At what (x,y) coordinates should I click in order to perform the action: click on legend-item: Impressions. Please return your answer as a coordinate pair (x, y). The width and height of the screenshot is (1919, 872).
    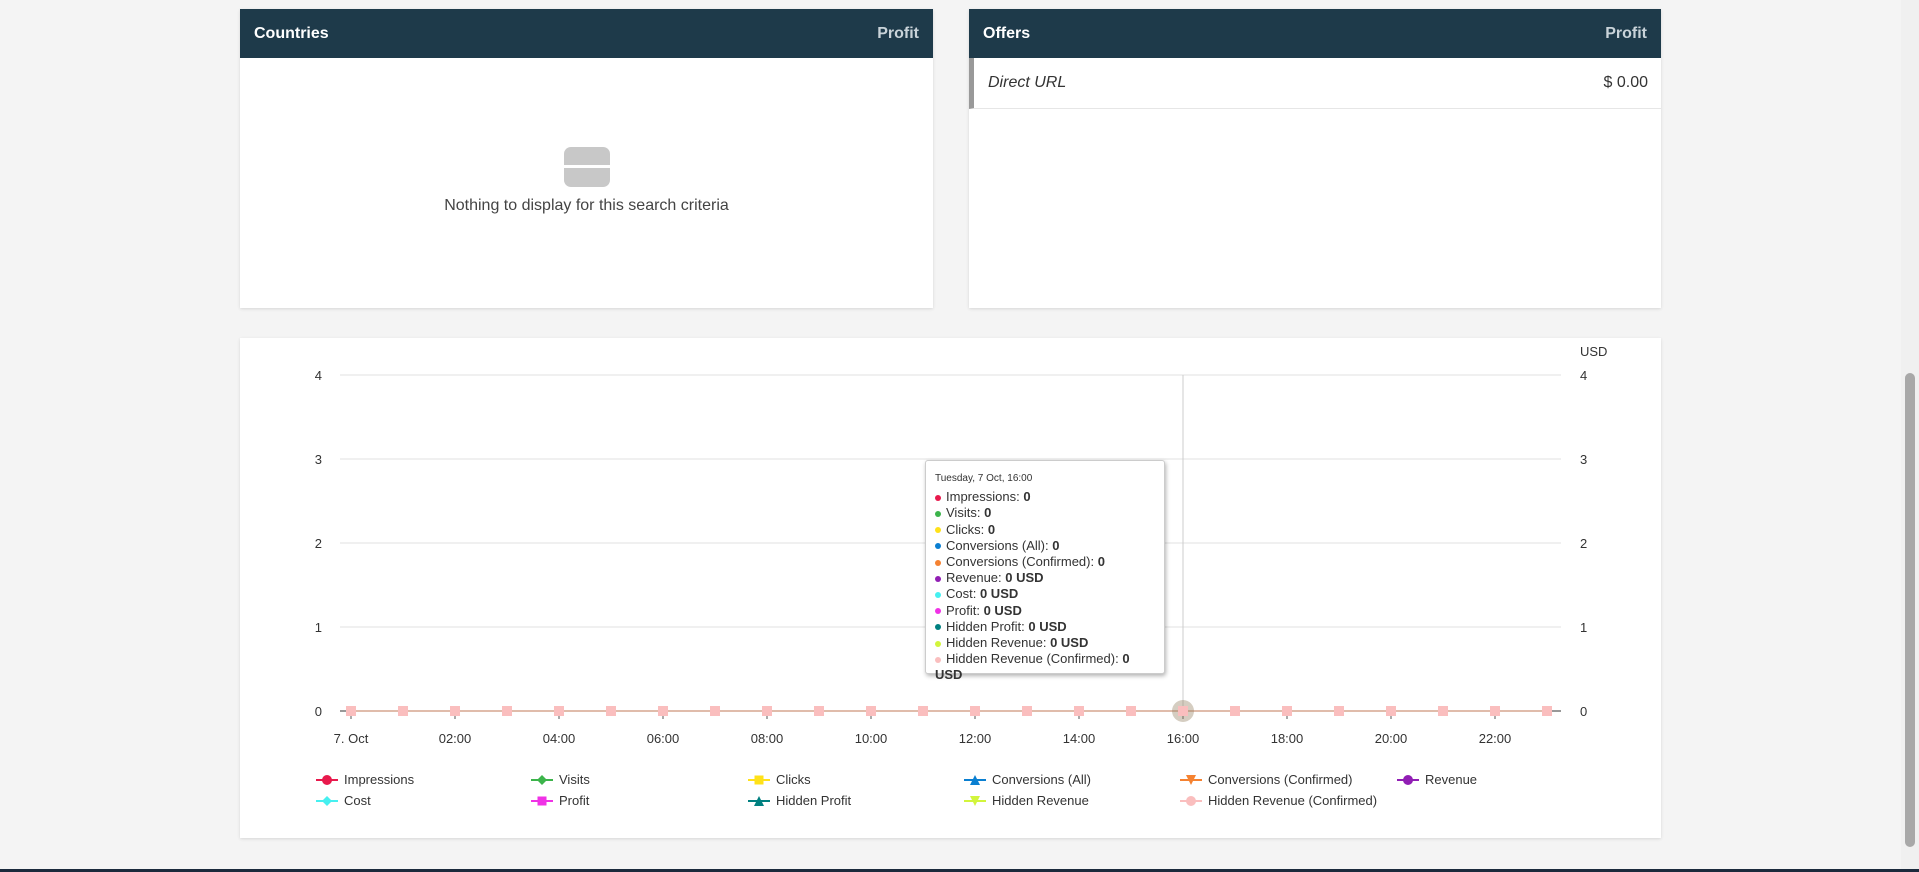
    Looking at the image, I should click on (365, 779).